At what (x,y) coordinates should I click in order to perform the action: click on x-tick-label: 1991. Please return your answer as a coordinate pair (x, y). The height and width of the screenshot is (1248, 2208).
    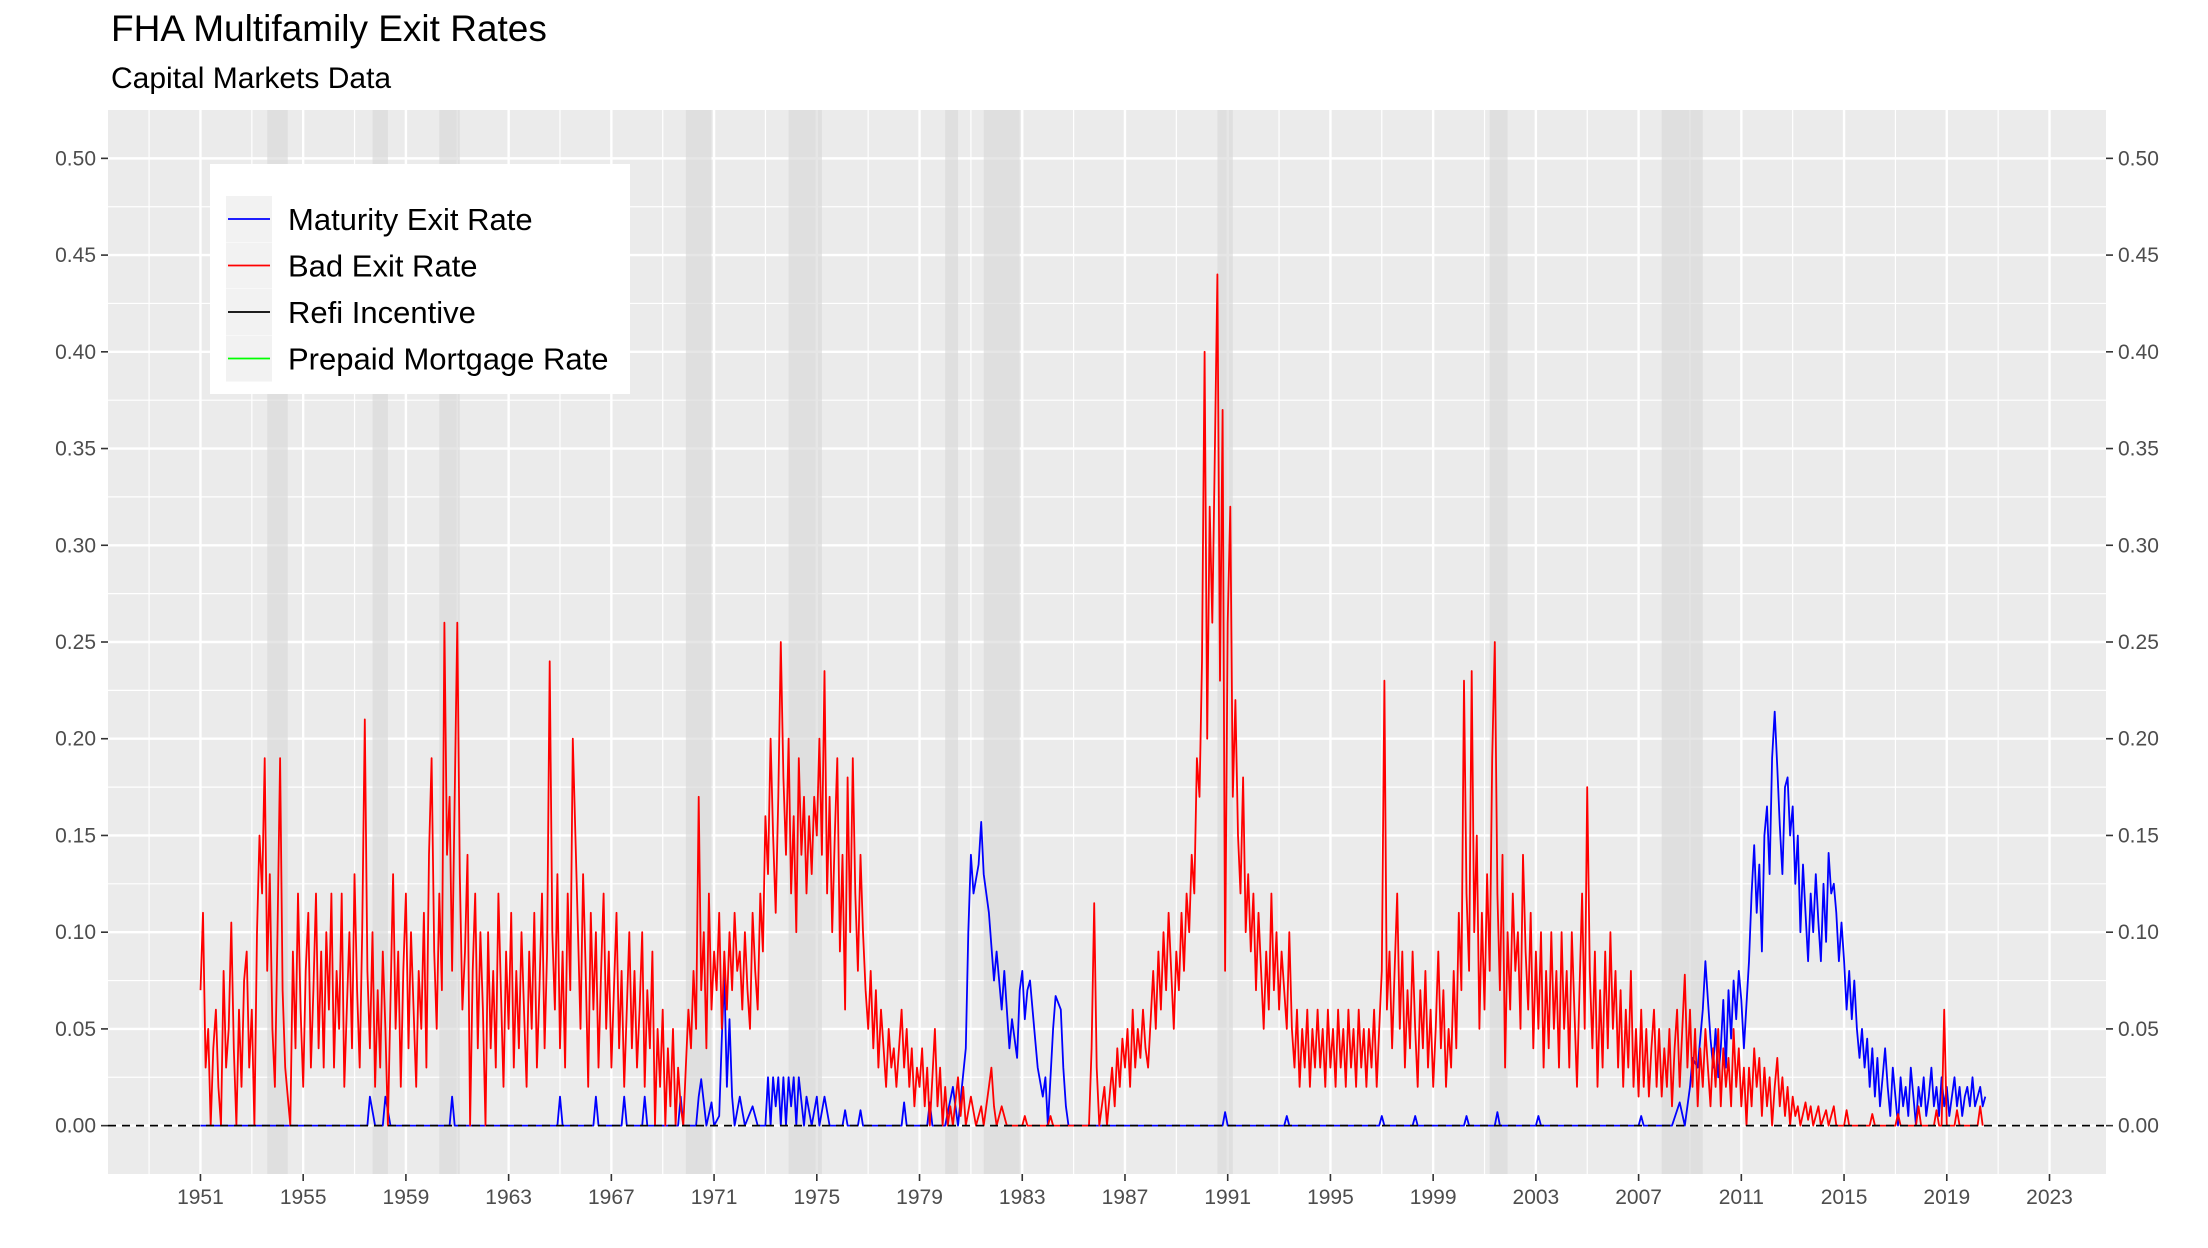
    Looking at the image, I should click on (1227, 1197).